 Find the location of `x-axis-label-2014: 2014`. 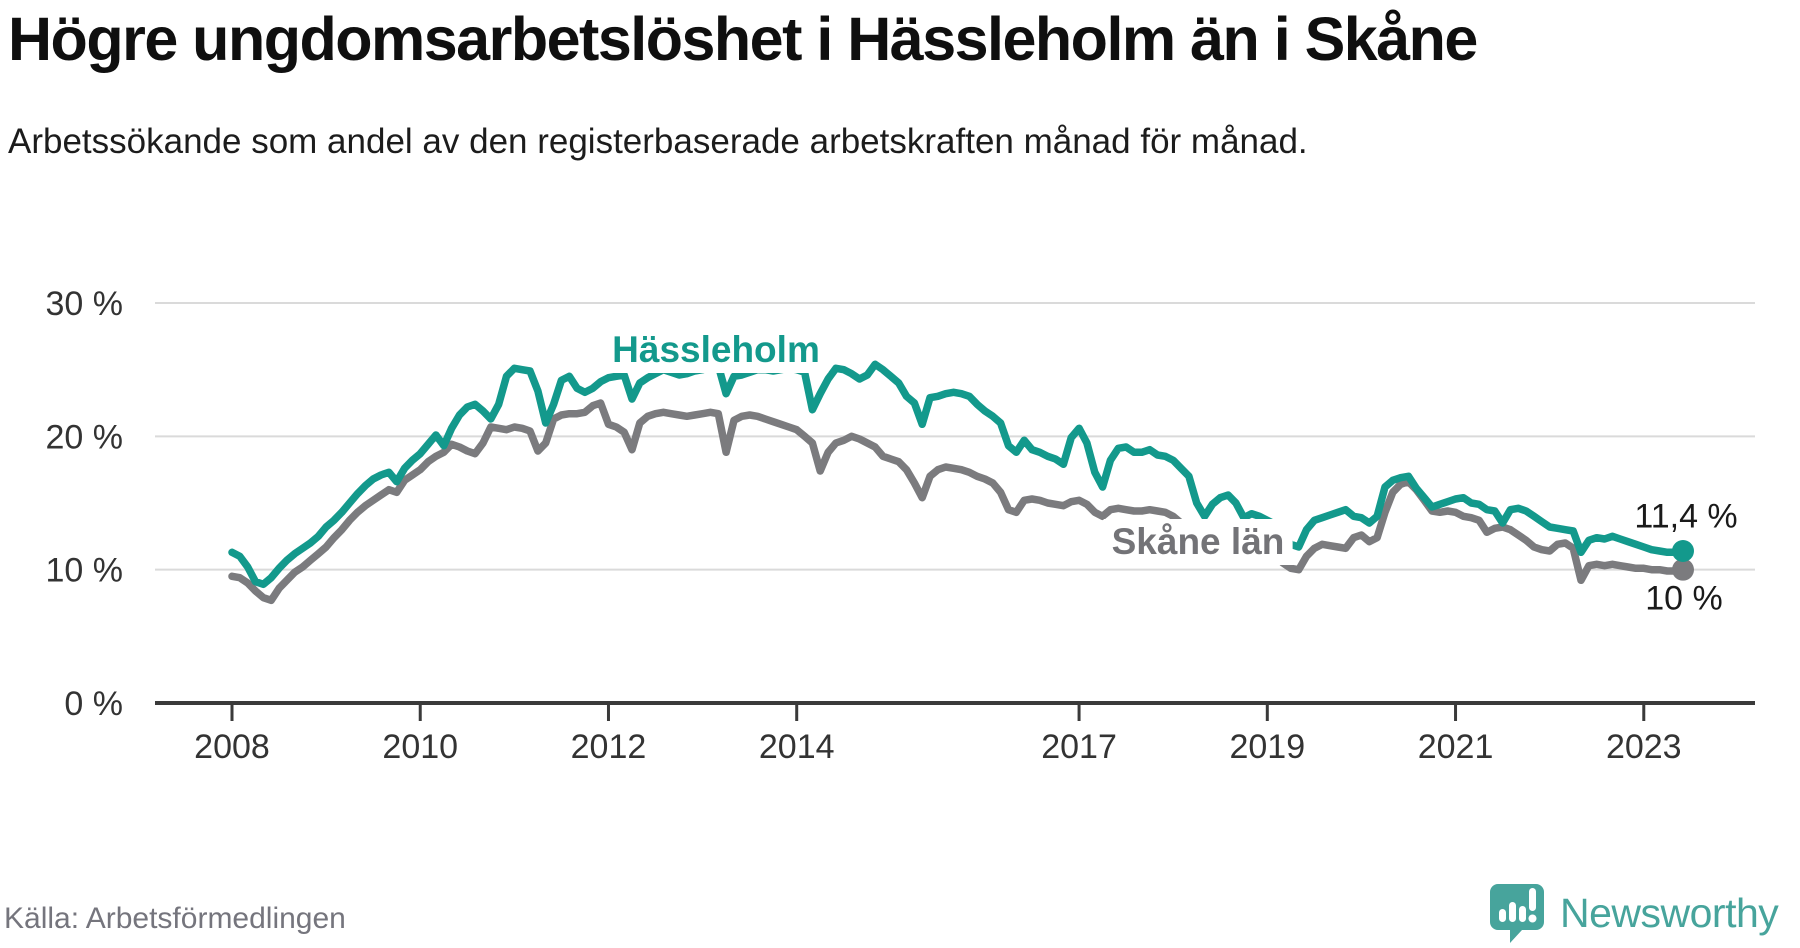

x-axis-label-2014: 2014 is located at coordinates (797, 747).